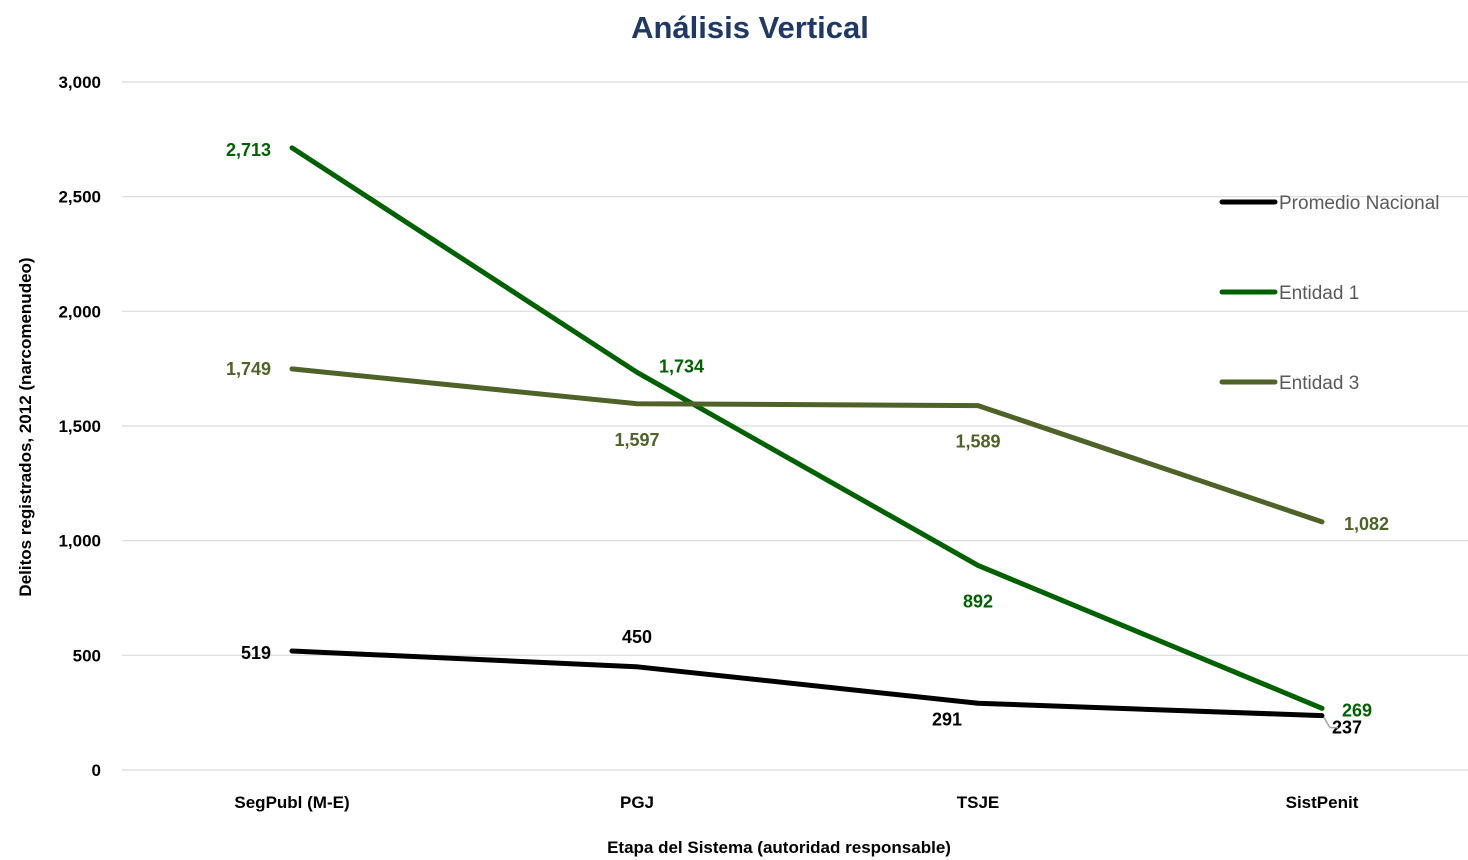 The height and width of the screenshot is (860, 1468). Describe the element at coordinates (750, 27) in the screenshot. I see `chart-title: Análisis Vertical` at that location.